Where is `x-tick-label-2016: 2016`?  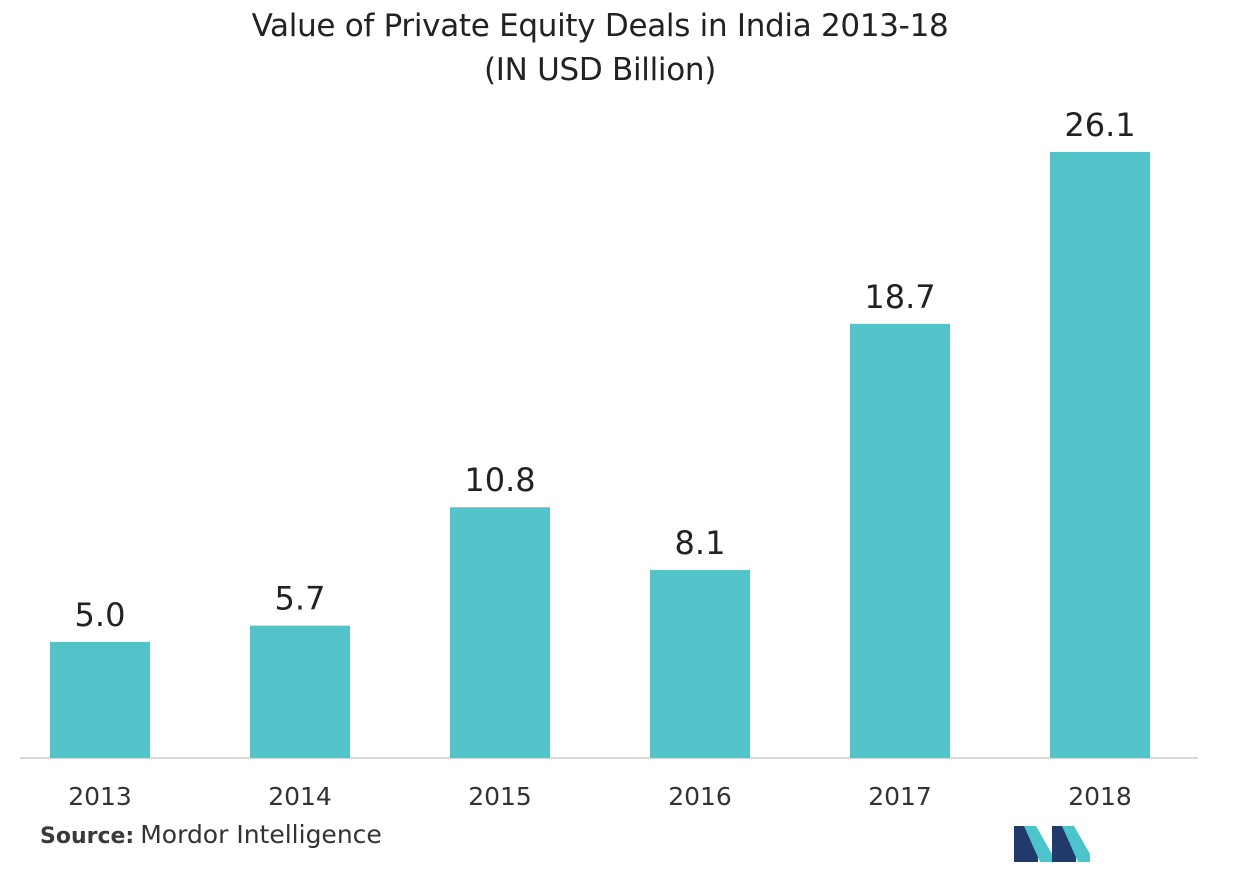
x-tick-label-2016: 2016 is located at coordinates (700, 796).